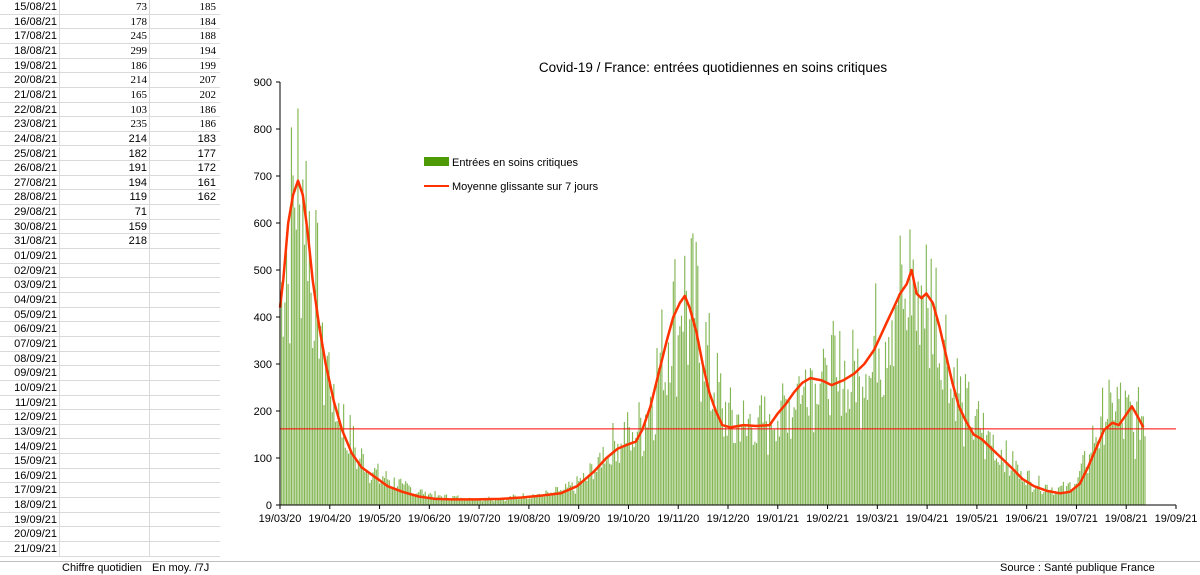  What do you see at coordinates (105, 36) in the screenshot?
I see `daily-value-cell: 245` at bounding box center [105, 36].